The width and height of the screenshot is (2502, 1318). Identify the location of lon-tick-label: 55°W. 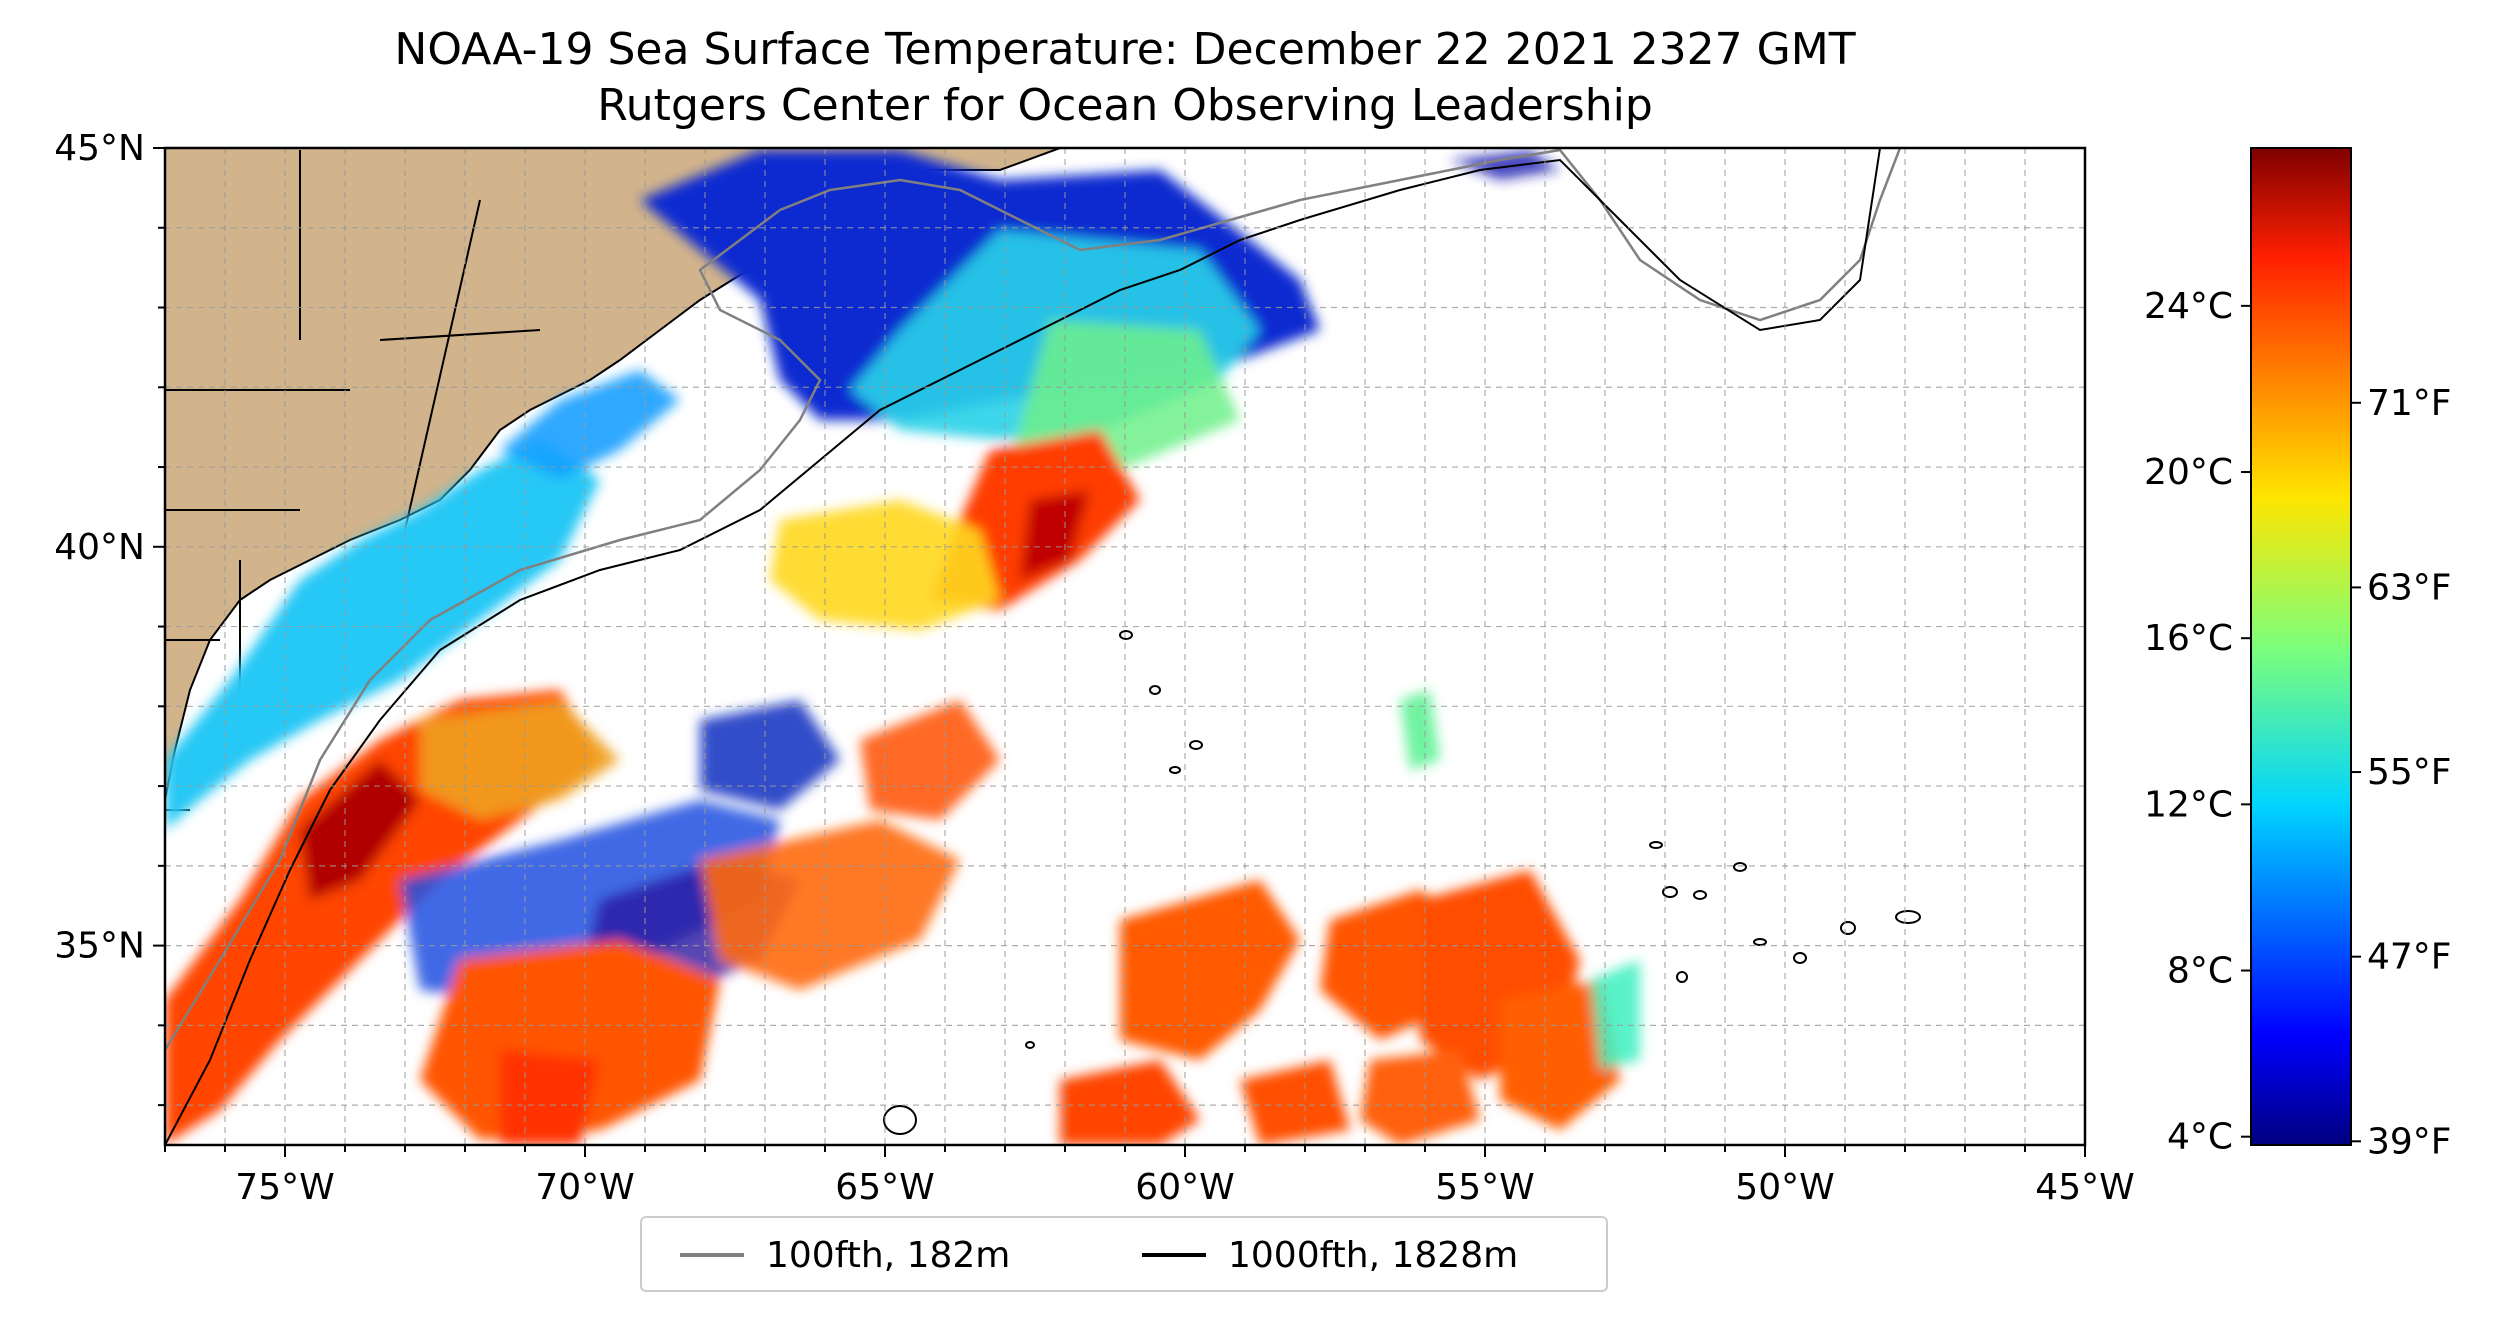
(1484, 1187).